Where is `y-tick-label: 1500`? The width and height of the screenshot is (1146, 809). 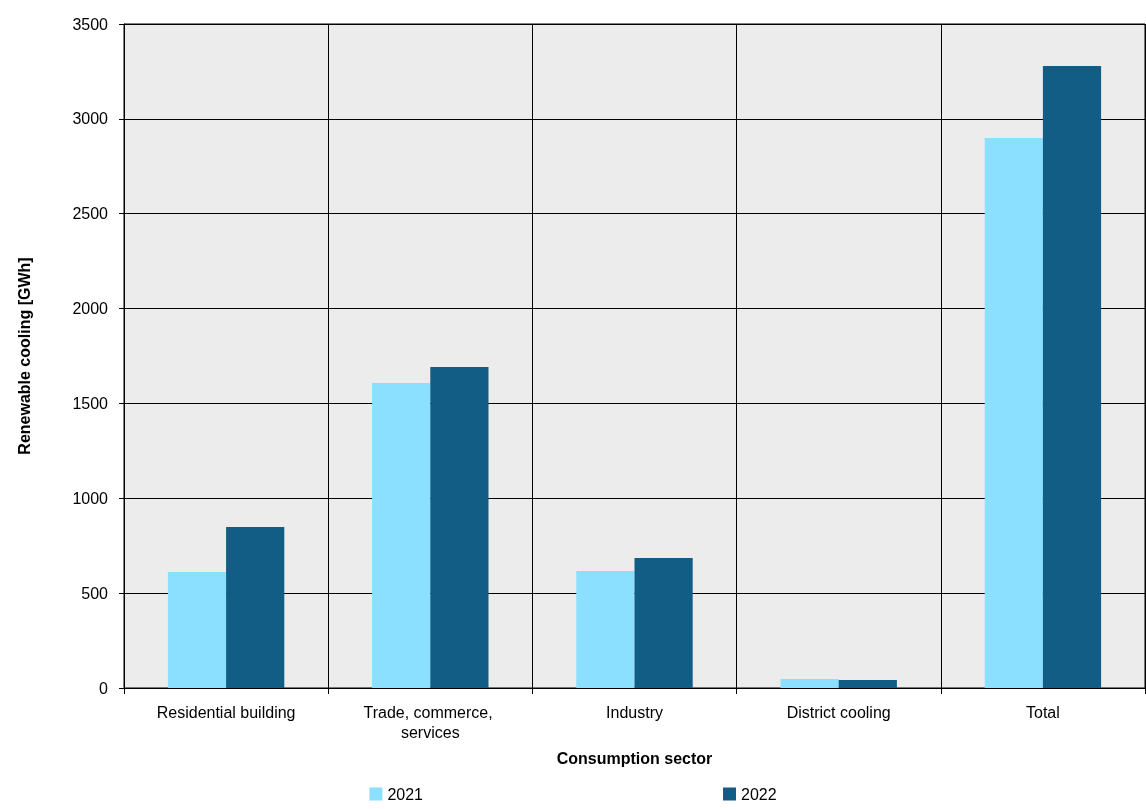
y-tick-label: 1500 is located at coordinates (90, 403).